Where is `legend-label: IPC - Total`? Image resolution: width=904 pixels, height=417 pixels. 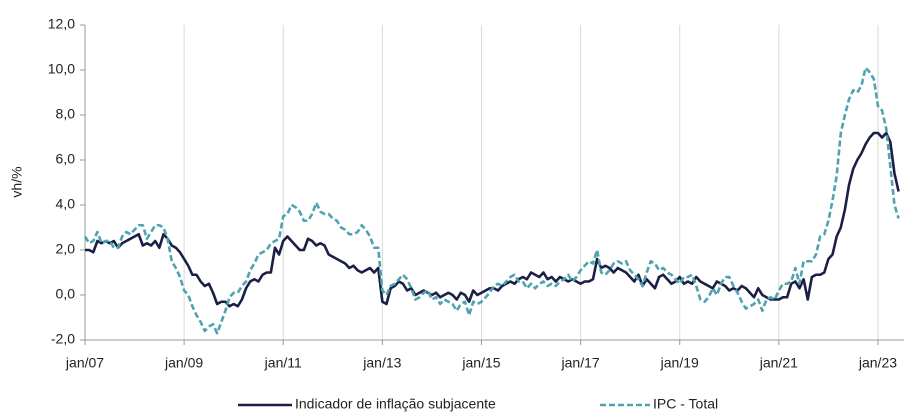
legend-label: IPC - Total is located at coordinates (685, 404).